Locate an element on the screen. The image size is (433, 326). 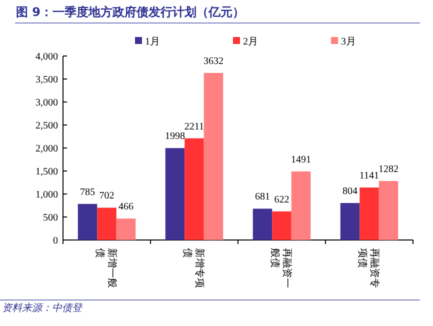
y-tick-label: 2,000 is located at coordinates (47, 149).